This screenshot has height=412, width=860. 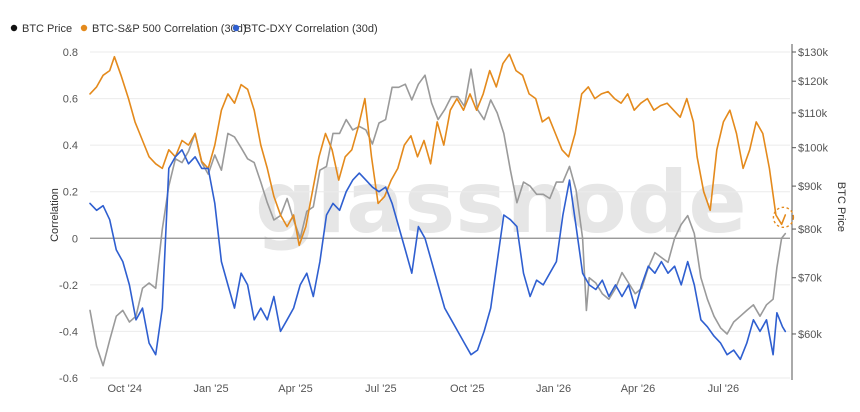 What do you see at coordinates (809, 212) in the screenshot?
I see `right-axis-ticks: $130k $120k $110k $100k $90k $80k $70k $60k` at bounding box center [809, 212].